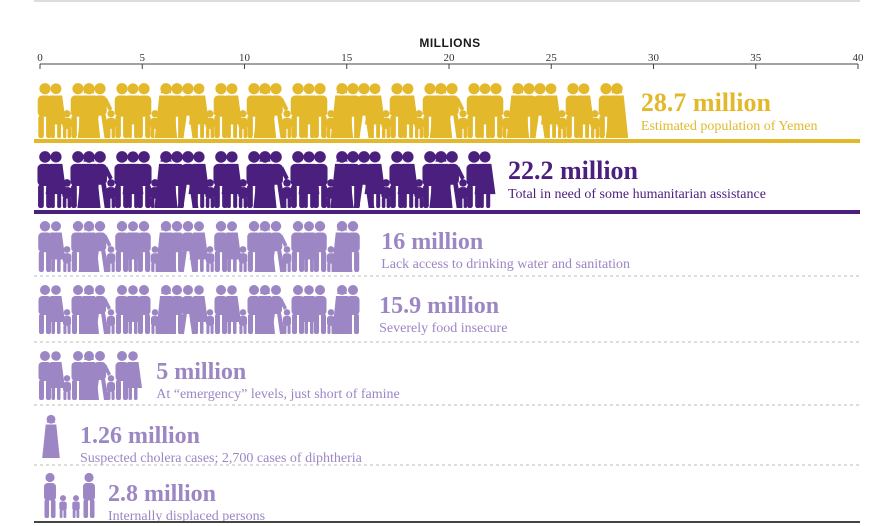 The image size is (880, 526). What do you see at coordinates (347, 58) in the screenshot?
I see `x-tick-label: 15` at bounding box center [347, 58].